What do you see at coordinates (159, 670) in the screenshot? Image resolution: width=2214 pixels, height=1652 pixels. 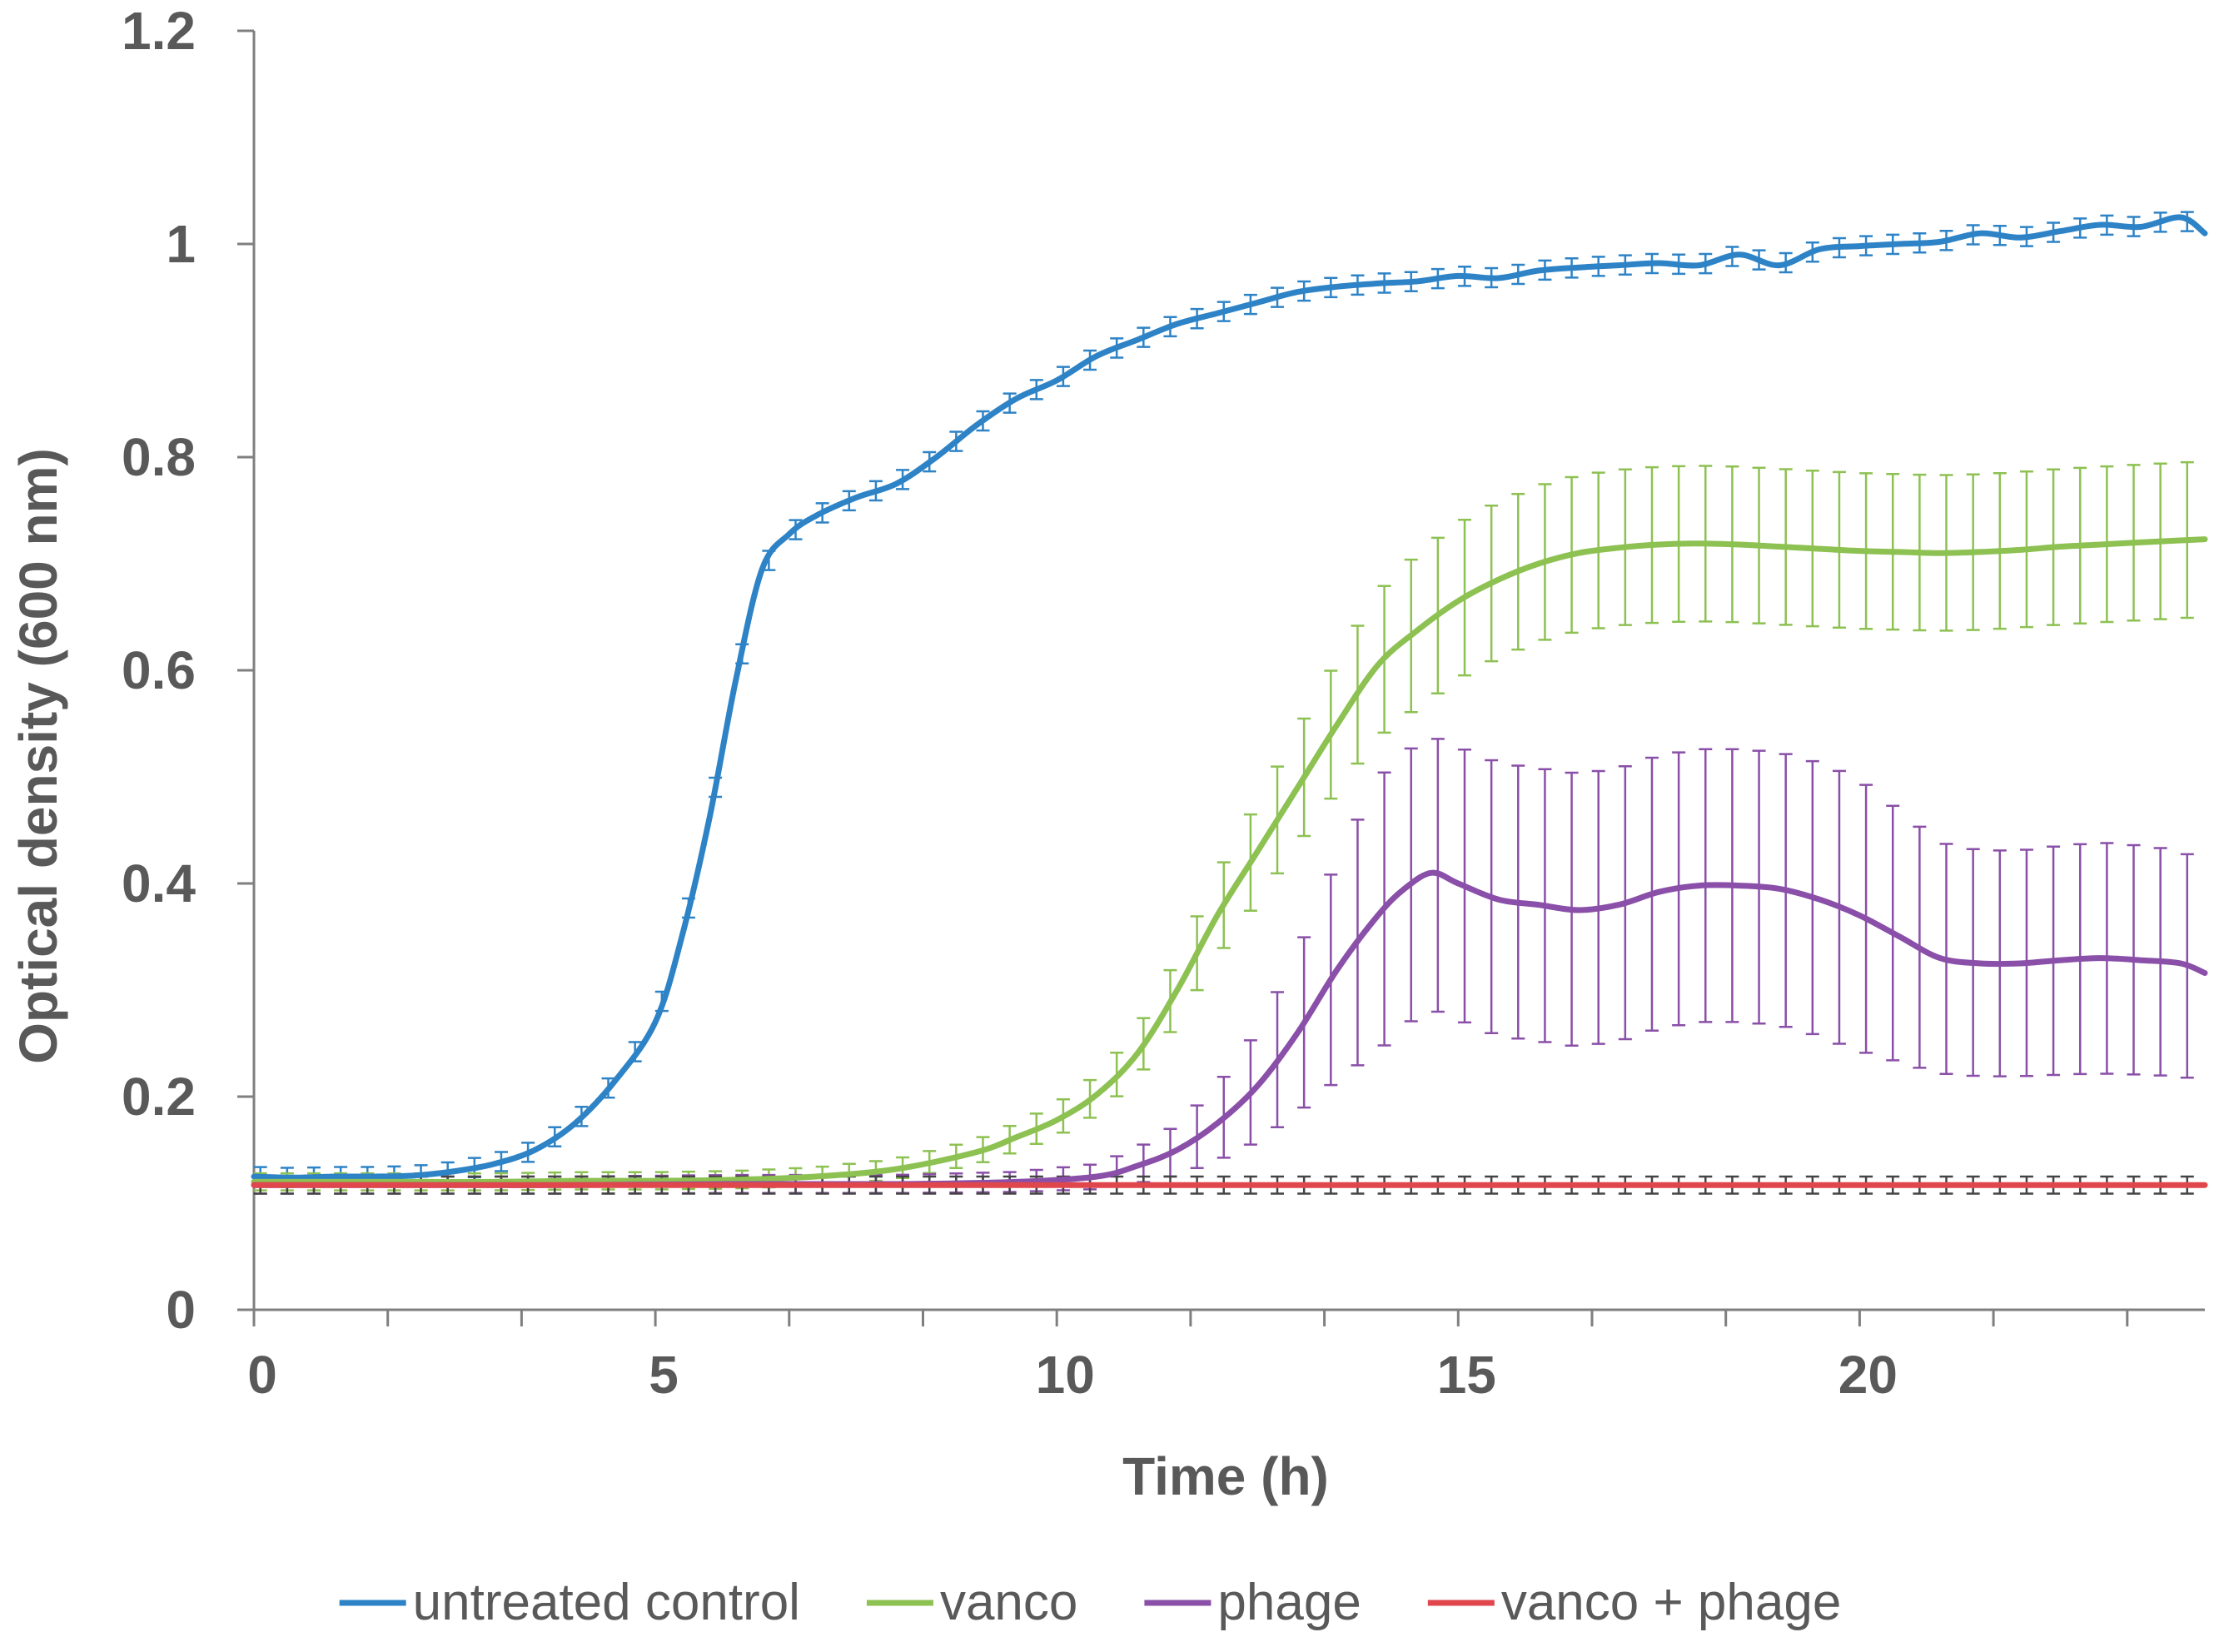 I see `y-tick-label: 0.6` at bounding box center [159, 670].